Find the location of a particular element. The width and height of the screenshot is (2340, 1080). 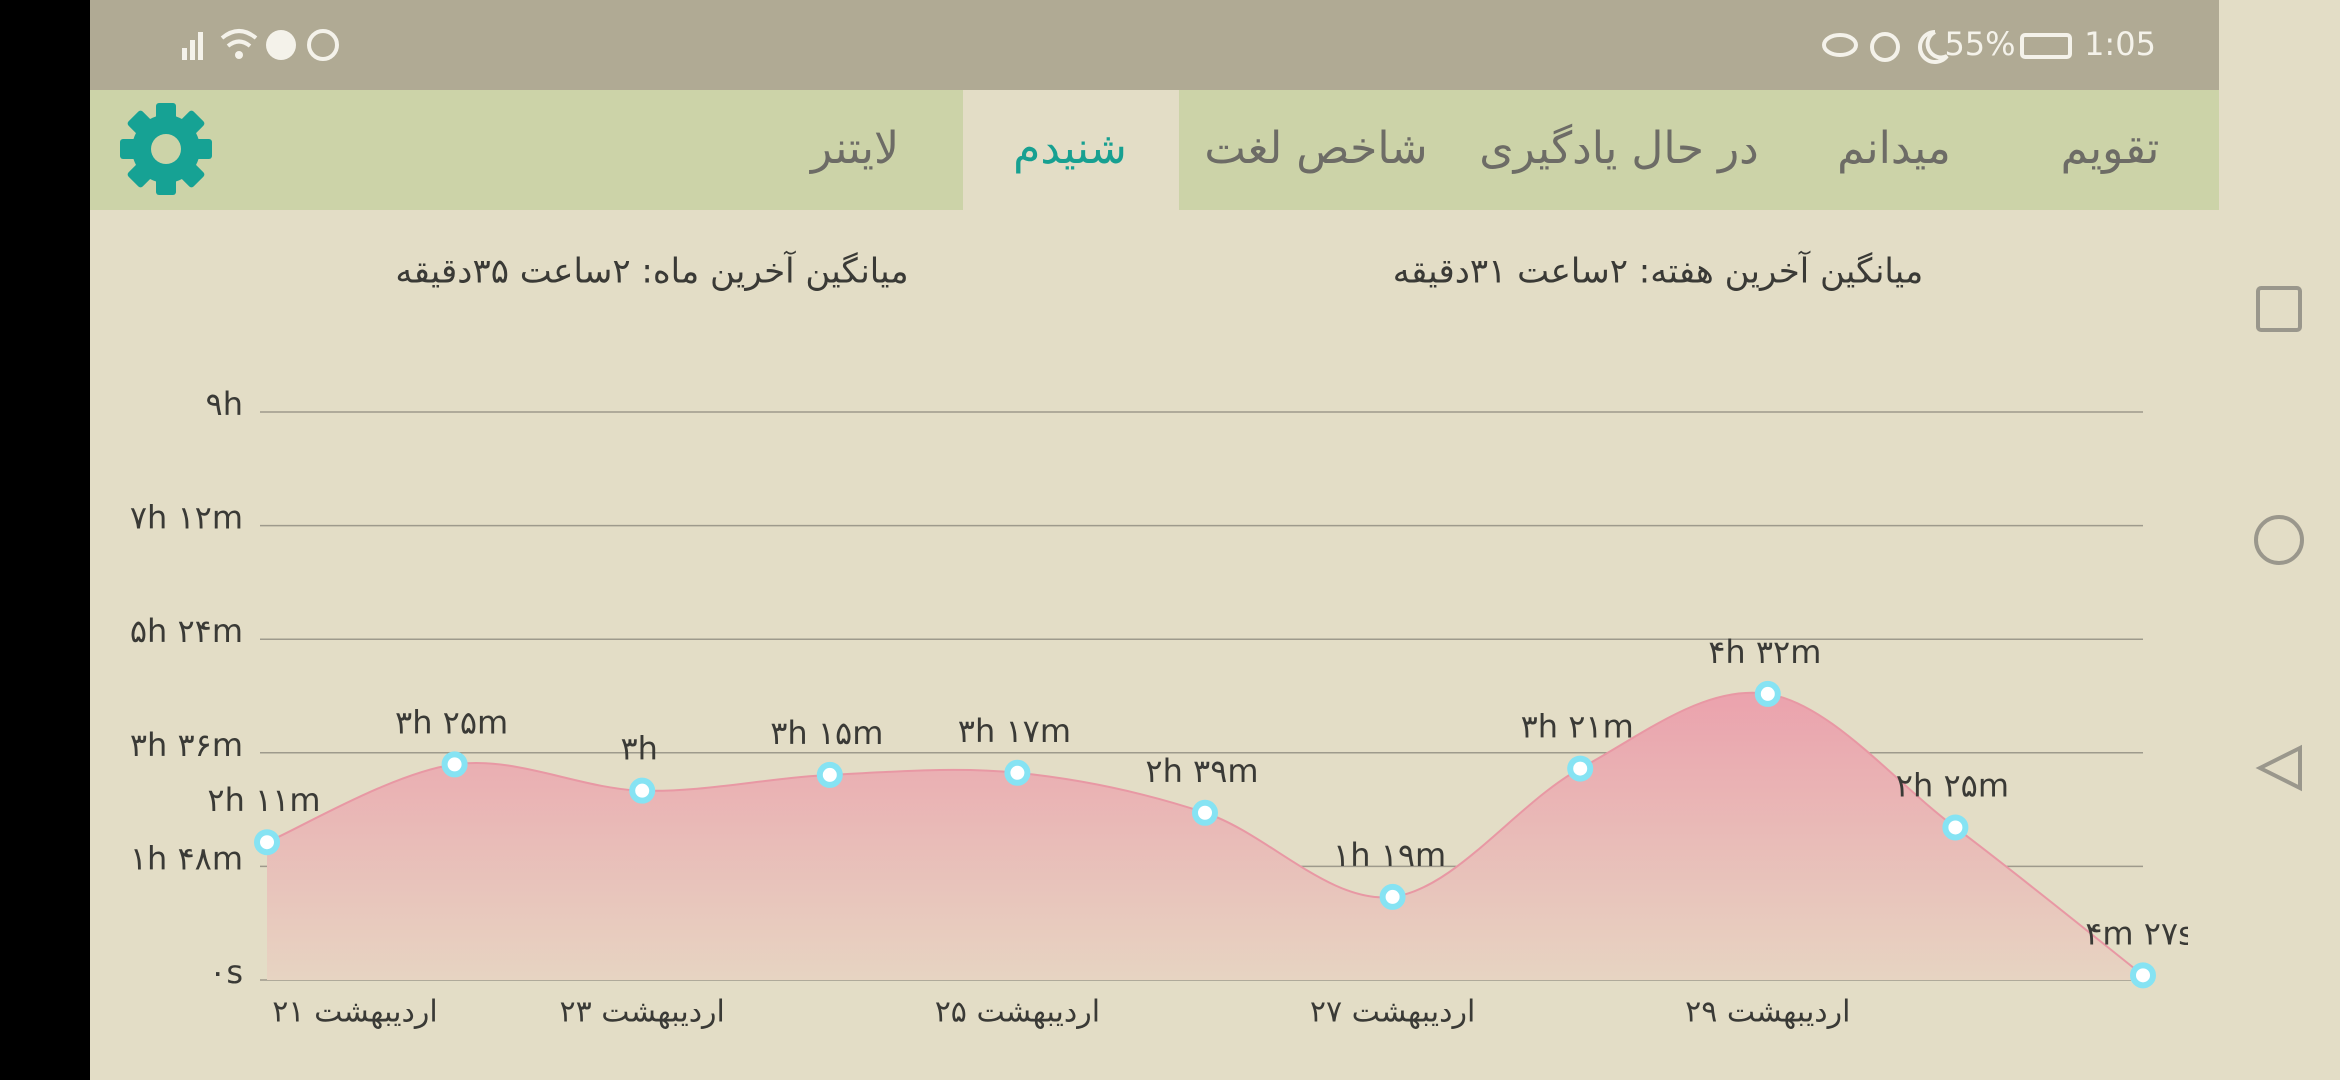

tab: در حال یادگیری is located at coordinates (1619, 148).